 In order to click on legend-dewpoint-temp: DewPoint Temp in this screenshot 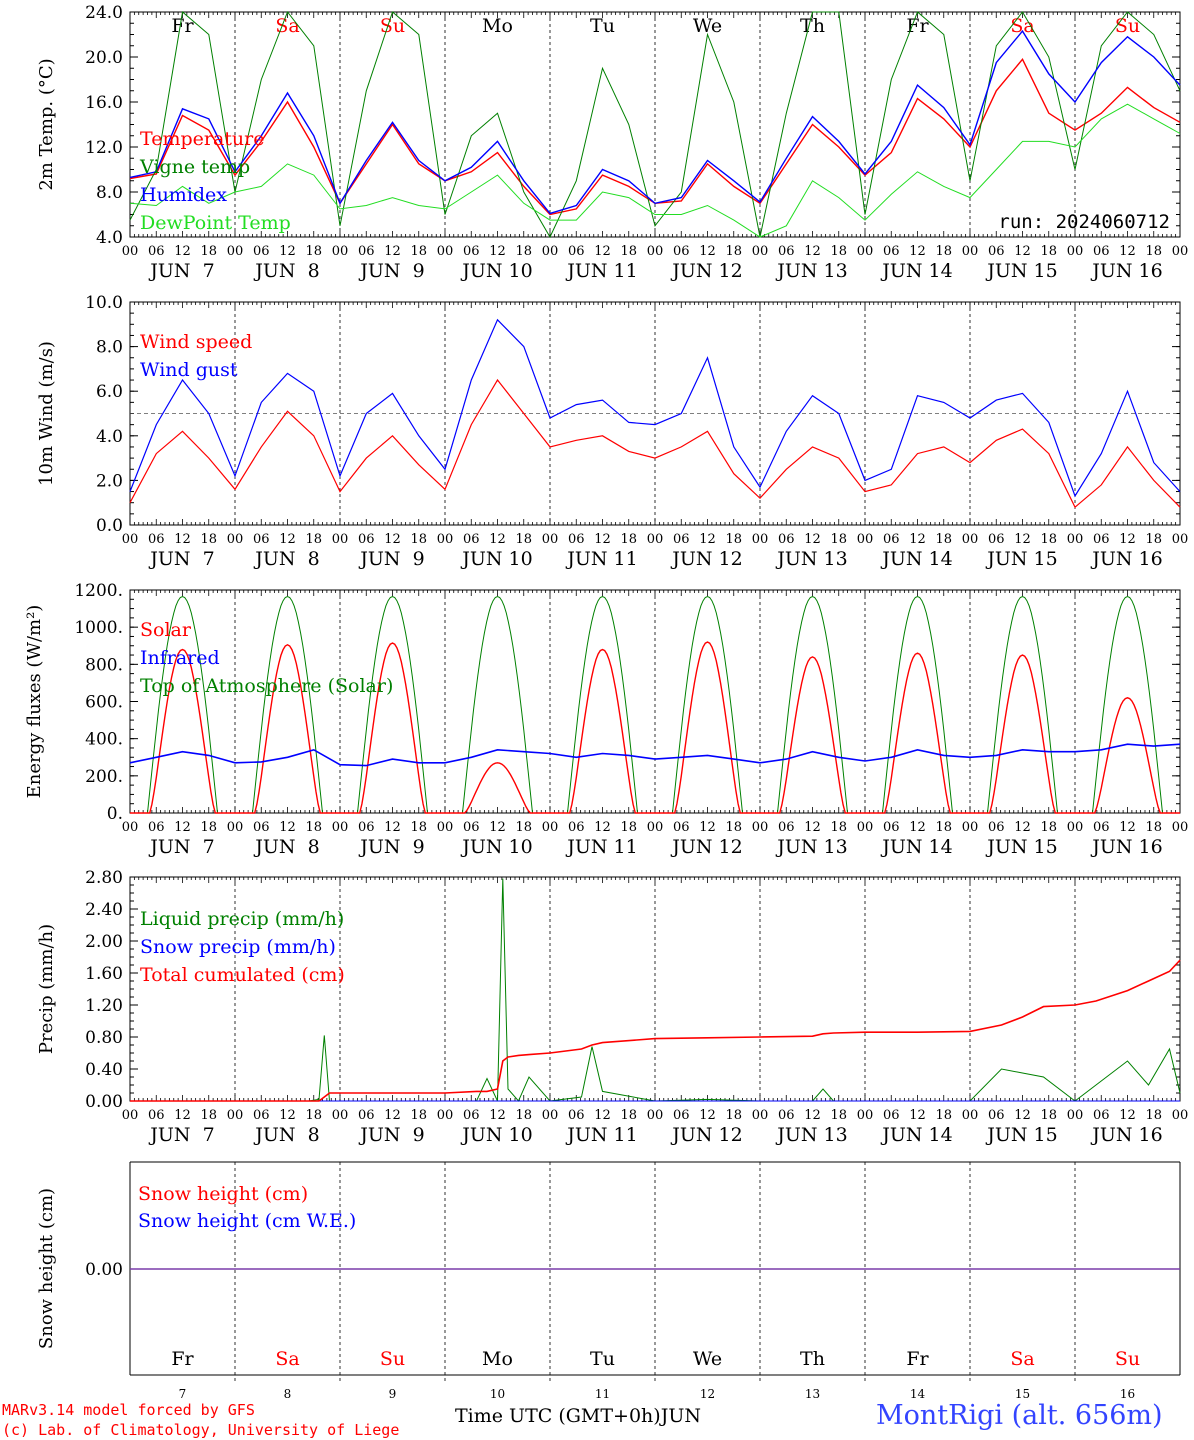, I will do `click(215, 223)`.